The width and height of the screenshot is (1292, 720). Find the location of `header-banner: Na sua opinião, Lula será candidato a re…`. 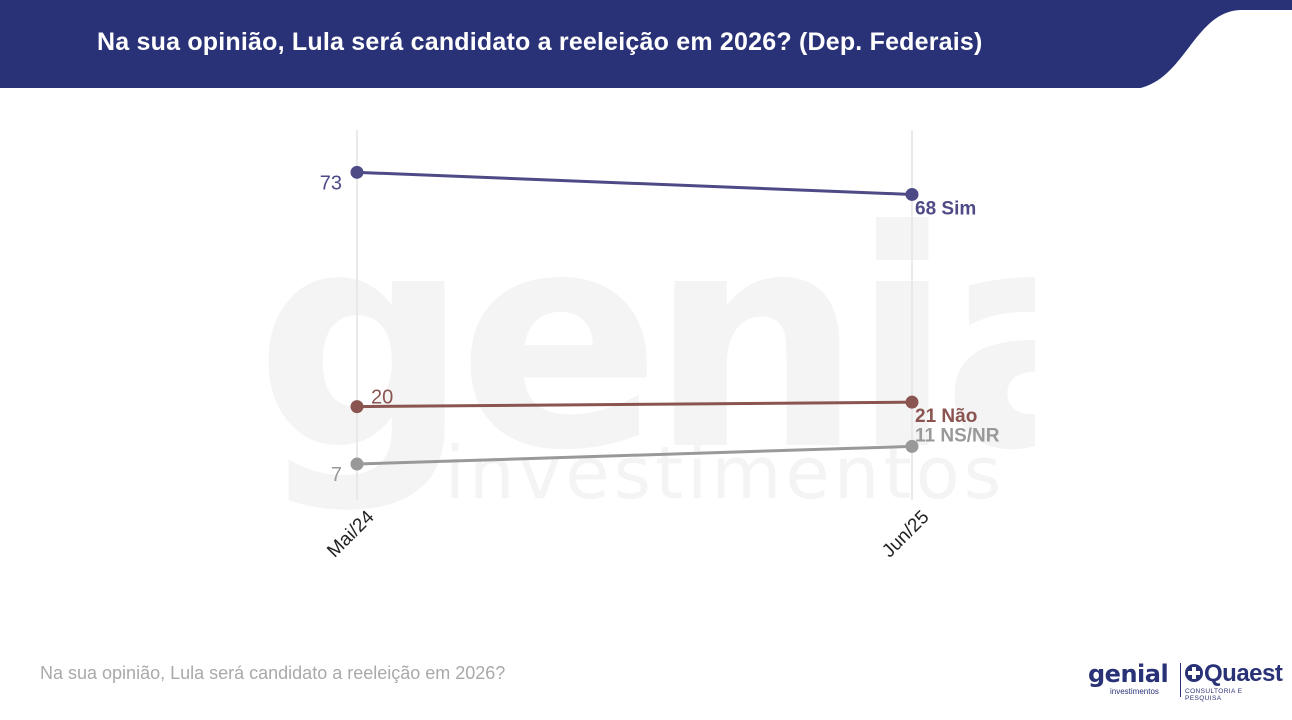

header-banner: Na sua opinião, Lula será candidato a re… is located at coordinates (646, 45).